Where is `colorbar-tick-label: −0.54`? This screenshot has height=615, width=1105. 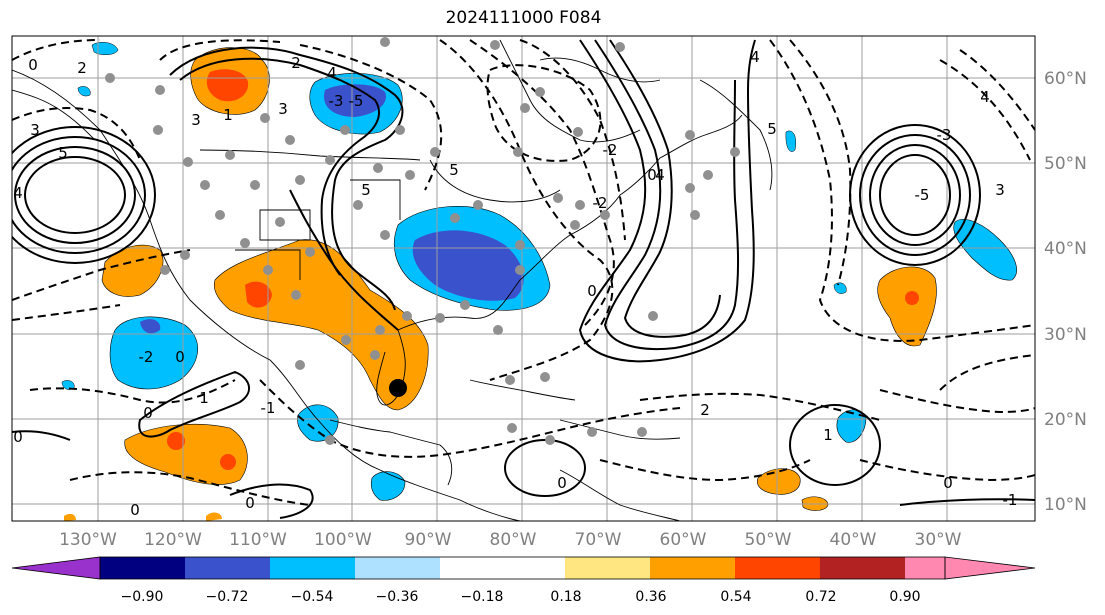 colorbar-tick-label: −0.54 is located at coordinates (312, 597).